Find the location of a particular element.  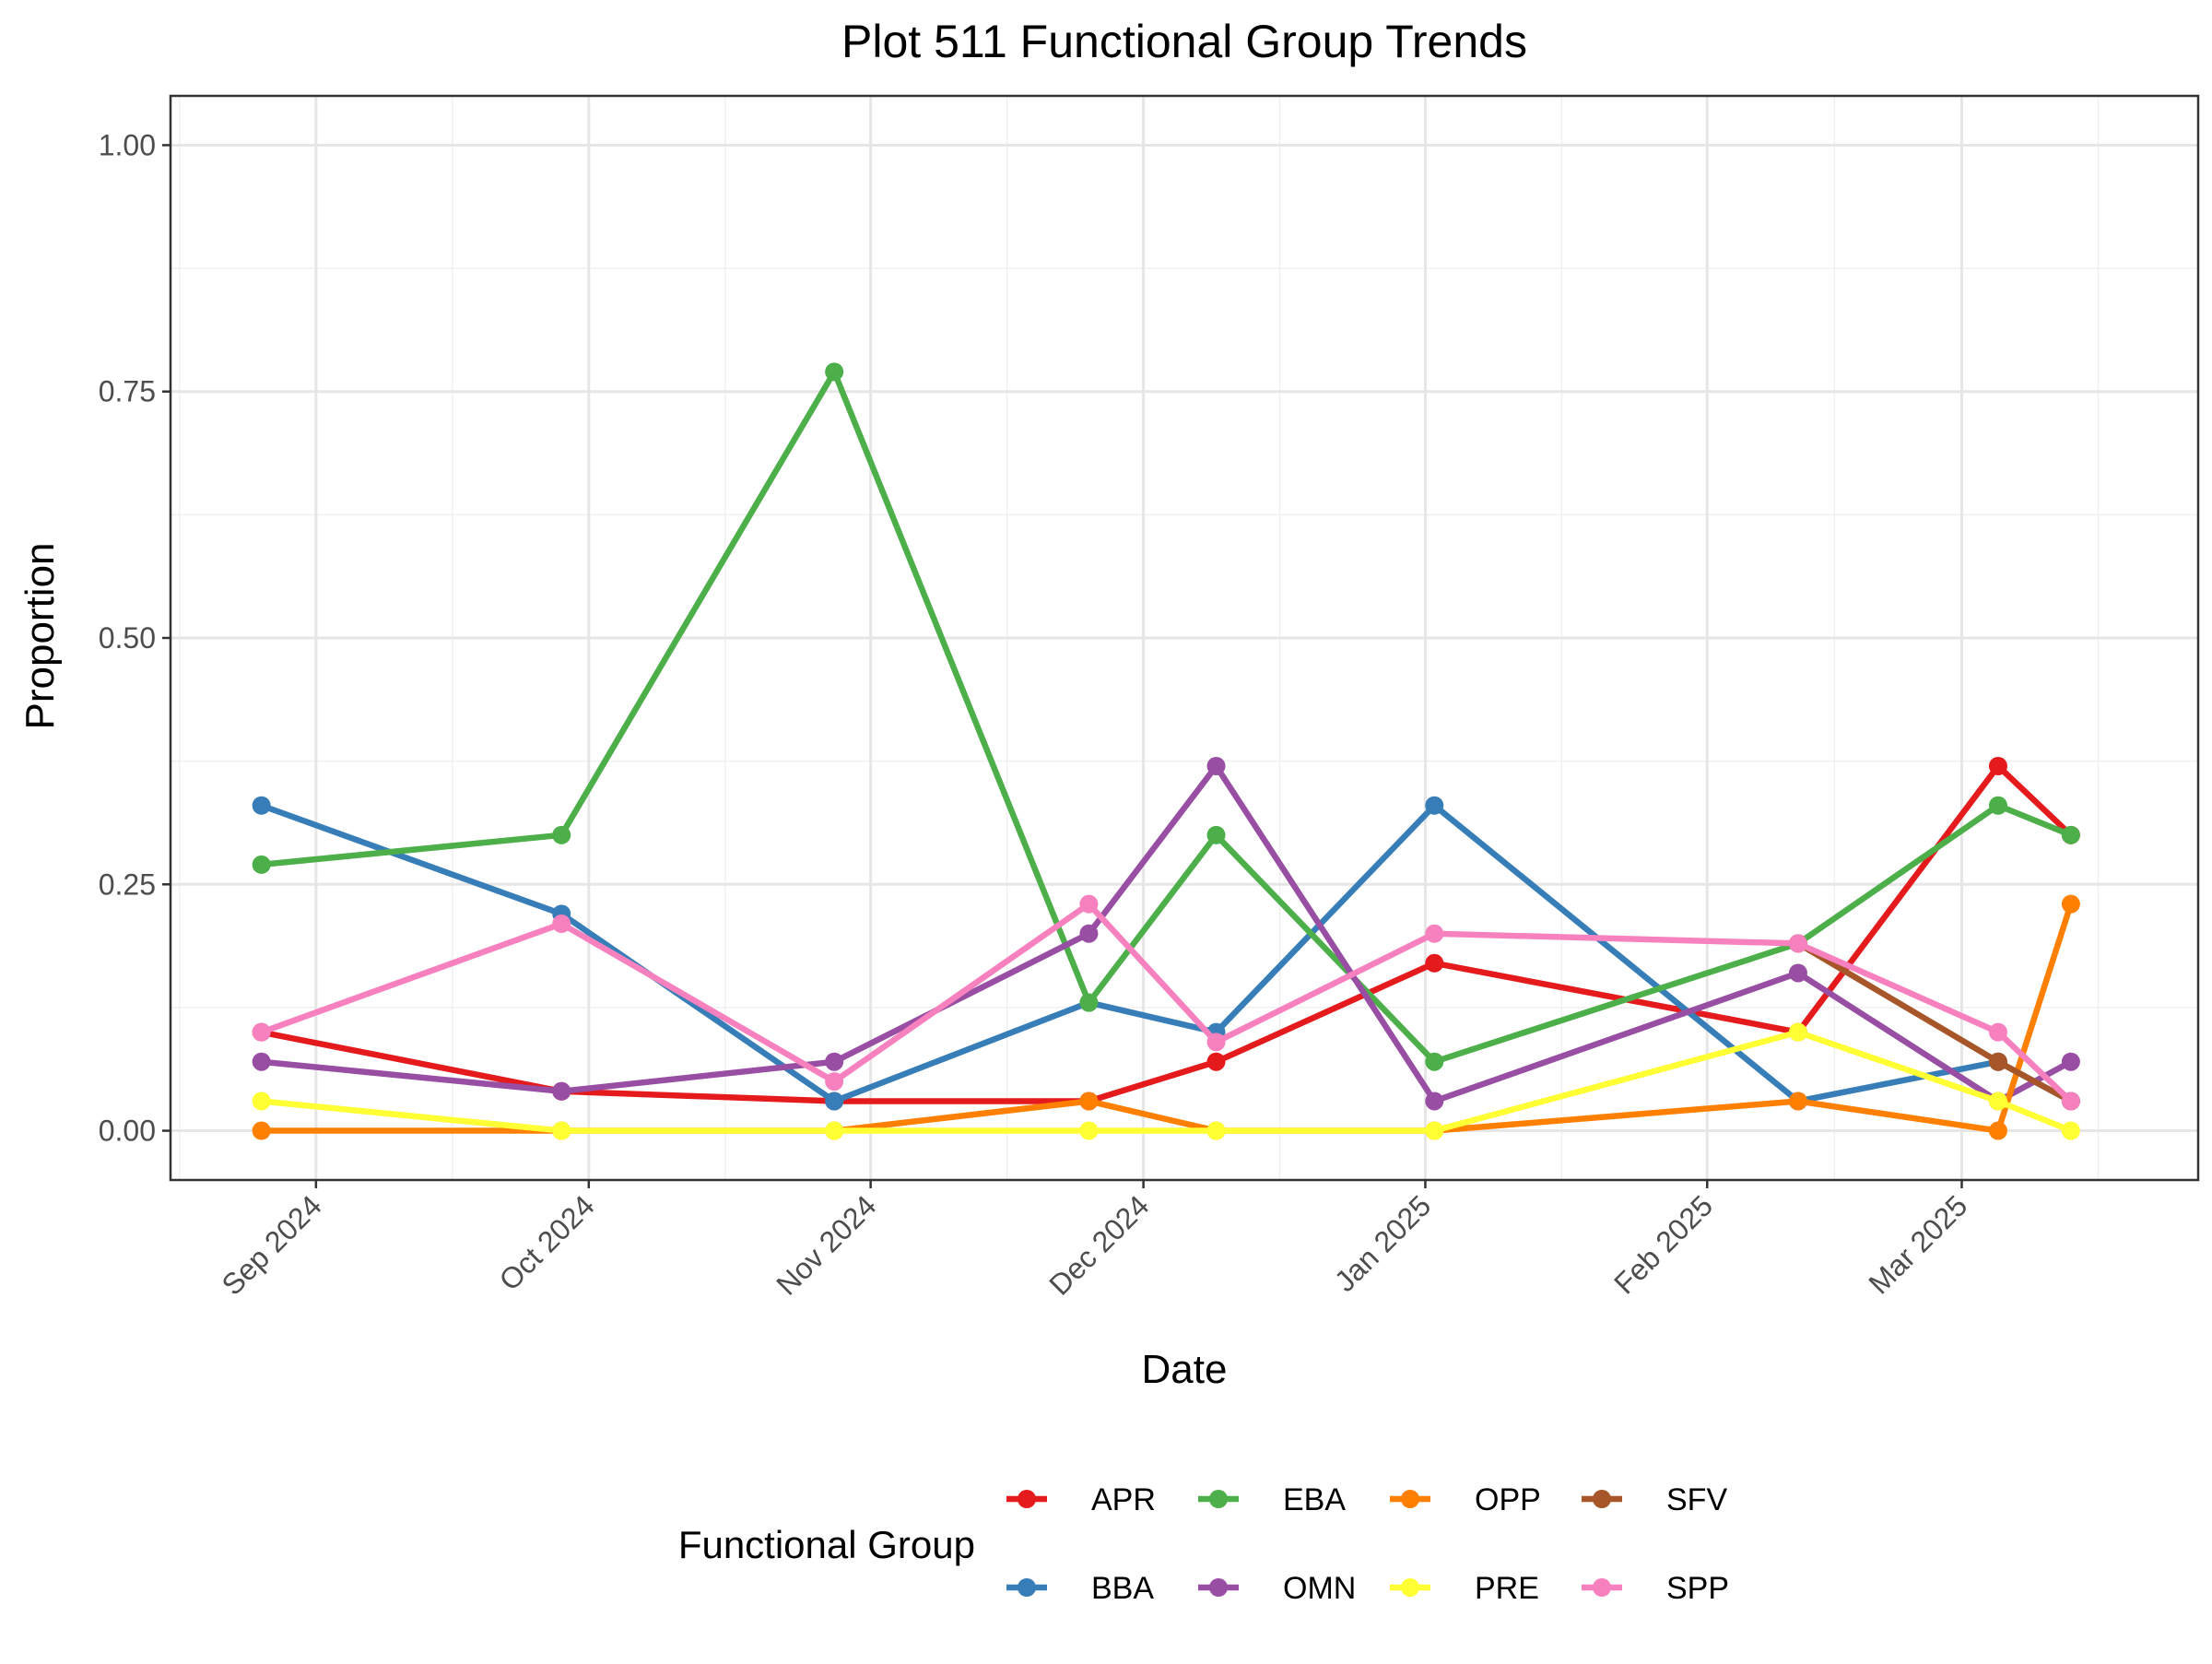

legend-item-omn: OMN is located at coordinates (1277, 1588).